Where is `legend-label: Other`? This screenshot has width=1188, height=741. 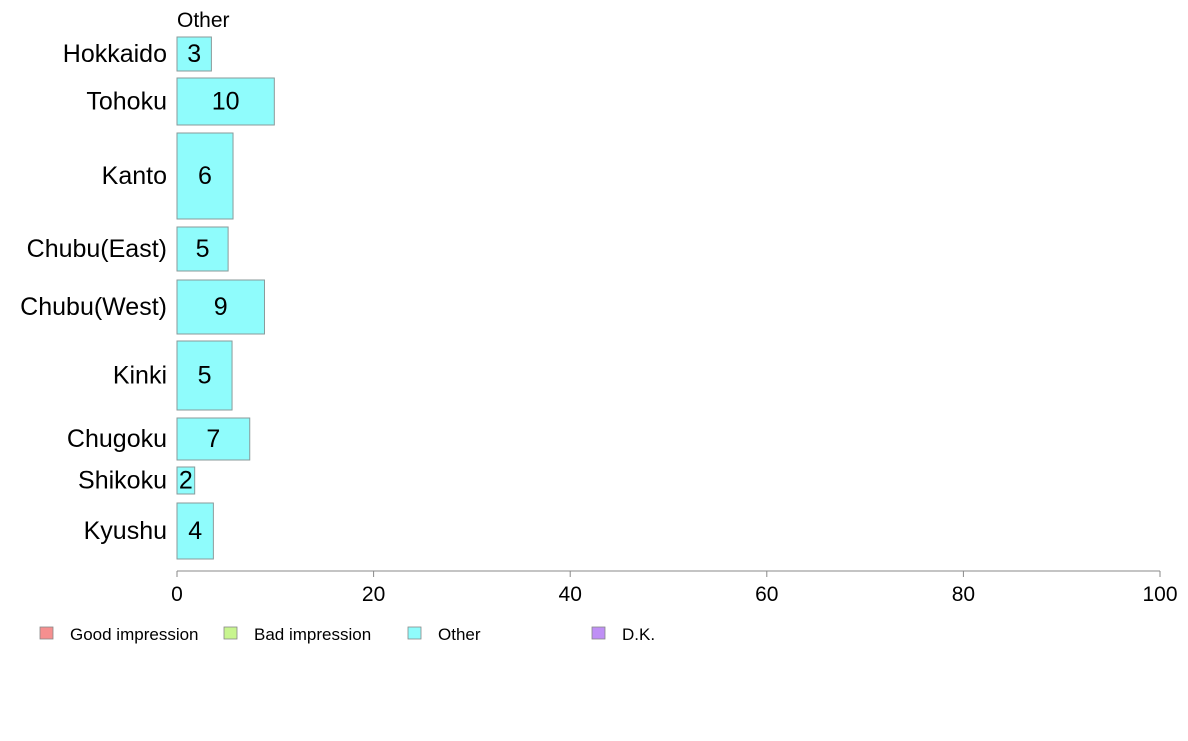 legend-label: Other is located at coordinates (459, 634).